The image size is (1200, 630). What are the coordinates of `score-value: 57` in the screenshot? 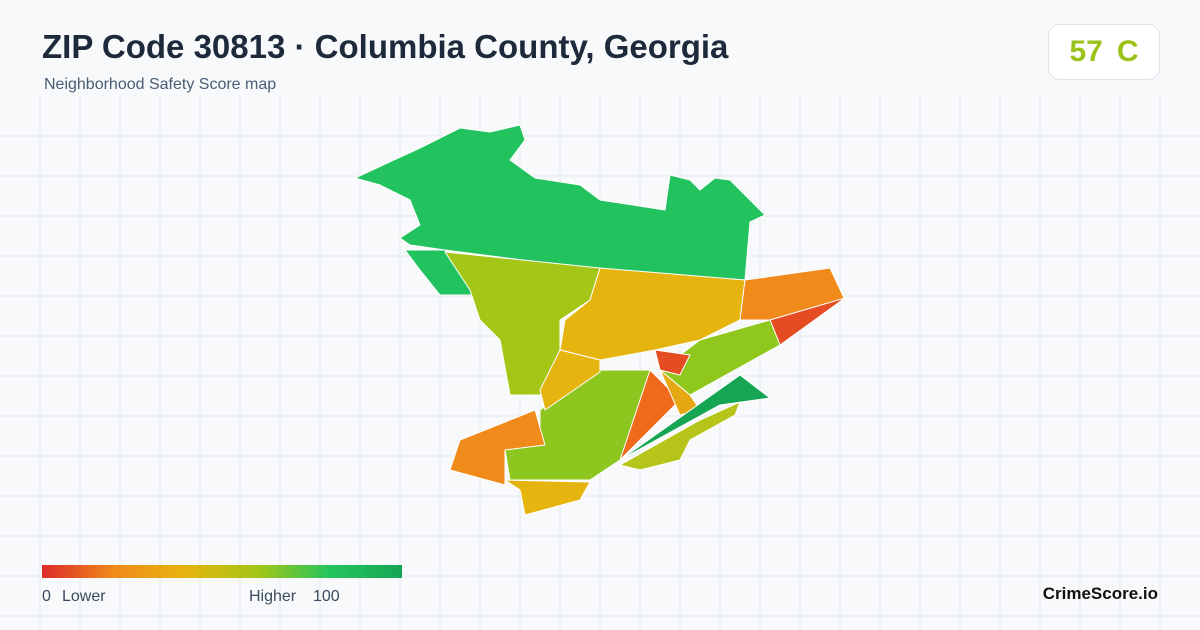 It's located at (1086, 51).